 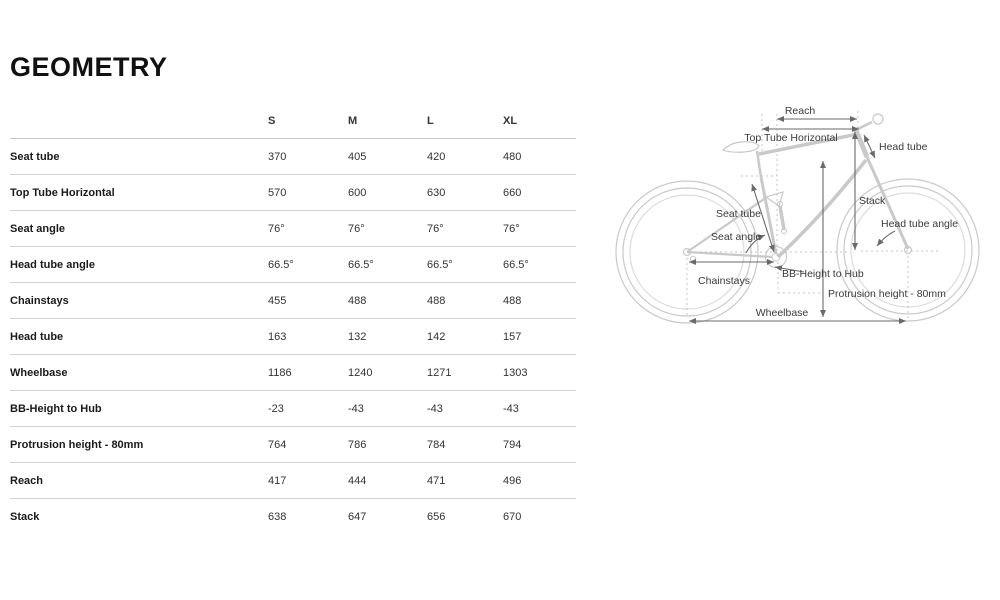 What do you see at coordinates (727, 224) in the screenshot?
I see `seat-stay` at bounding box center [727, 224].